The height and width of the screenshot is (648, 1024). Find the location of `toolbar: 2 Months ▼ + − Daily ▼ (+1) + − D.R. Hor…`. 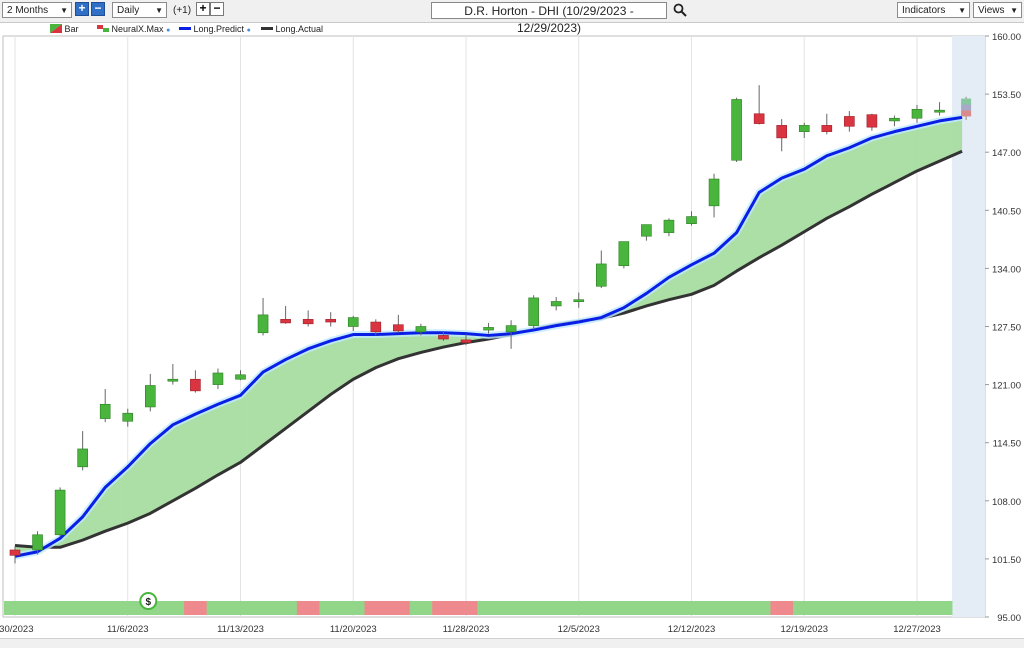

toolbar: 2 Months ▼ + − Daily ▼ (+1) + − D.R. Hor… is located at coordinates (512, 17).